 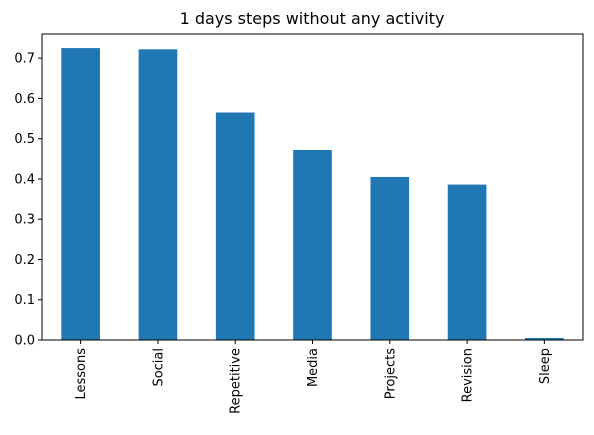 I want to click on bar-social, so click(x=158, y=195).